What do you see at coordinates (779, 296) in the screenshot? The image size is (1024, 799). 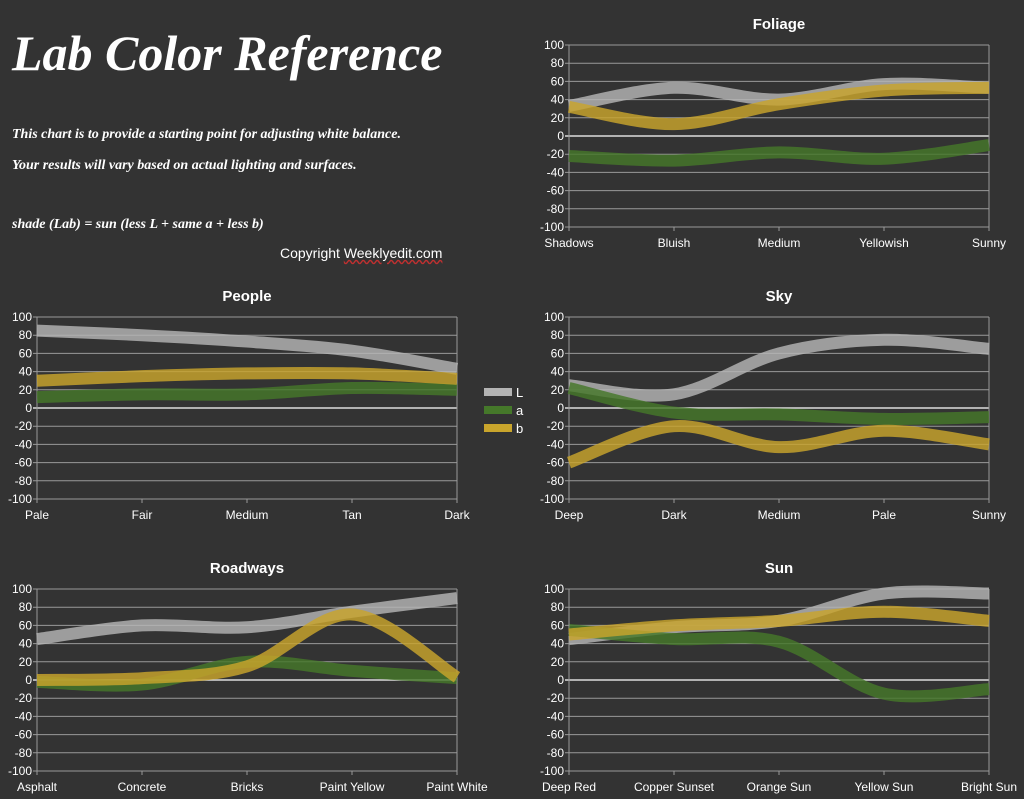 I see `chart-title: Sky` at bounding box center [779, 296].